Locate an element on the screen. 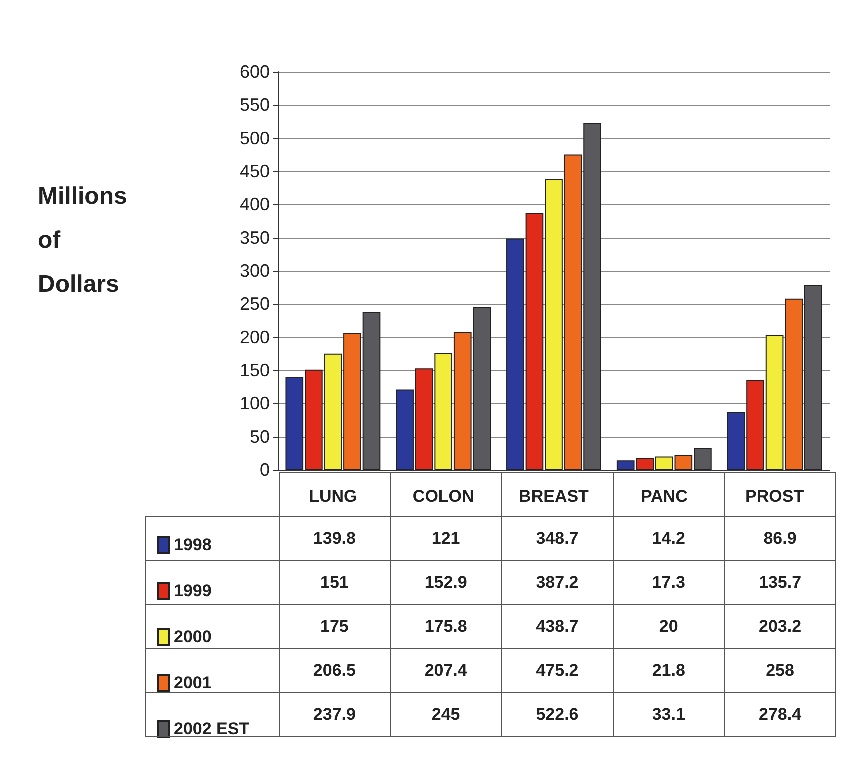 The image size is (842, 757). y-tick-label: 250 is located at coordinates (255, 304).